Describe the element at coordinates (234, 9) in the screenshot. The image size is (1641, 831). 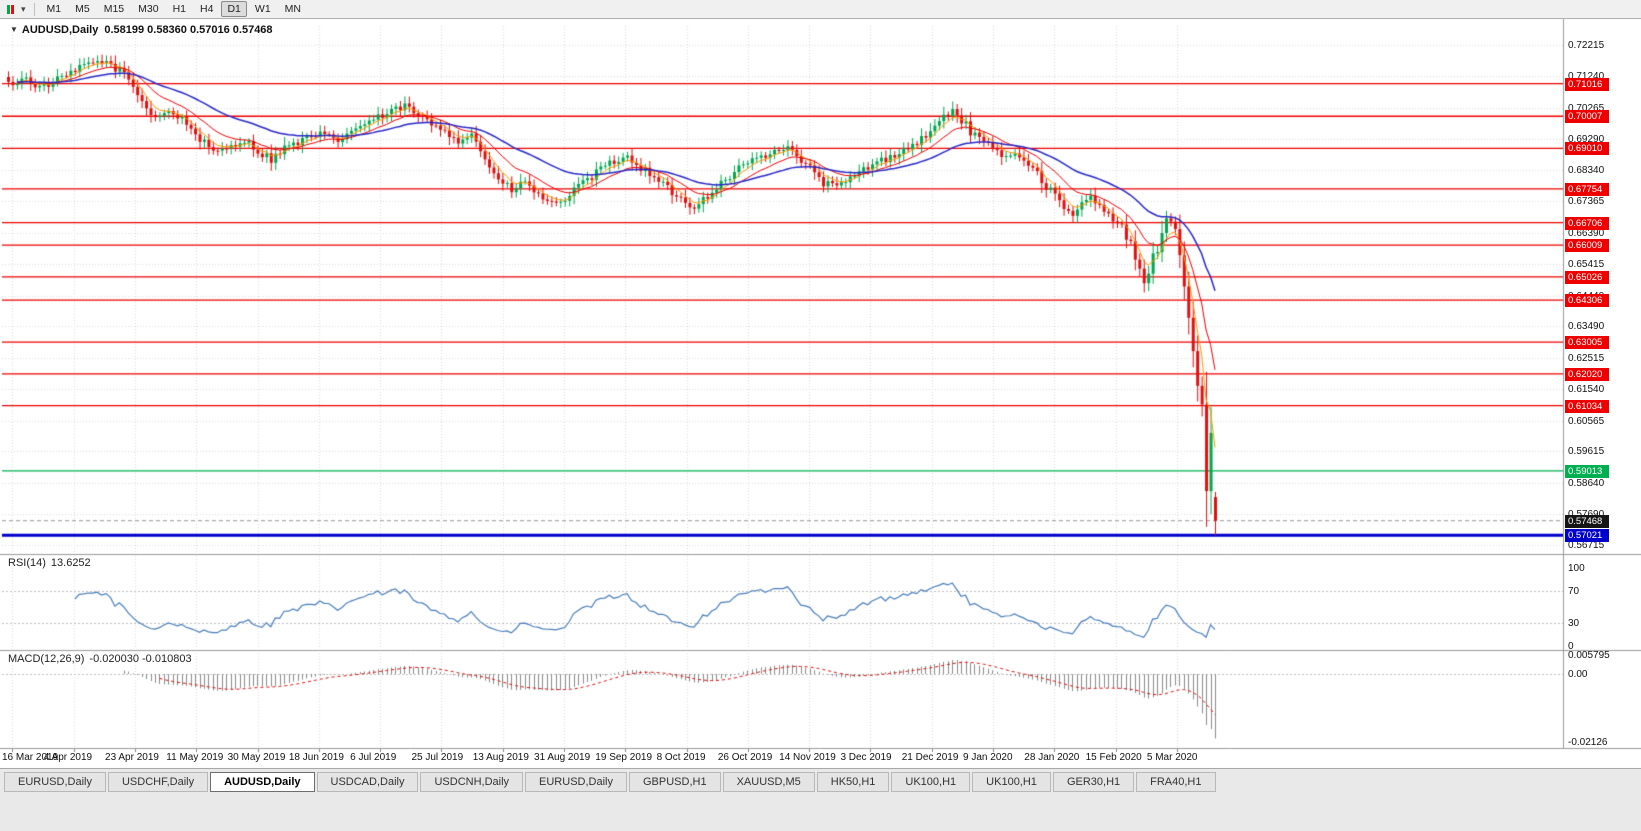
I see `timeframe-button-d1: D1` at that location.